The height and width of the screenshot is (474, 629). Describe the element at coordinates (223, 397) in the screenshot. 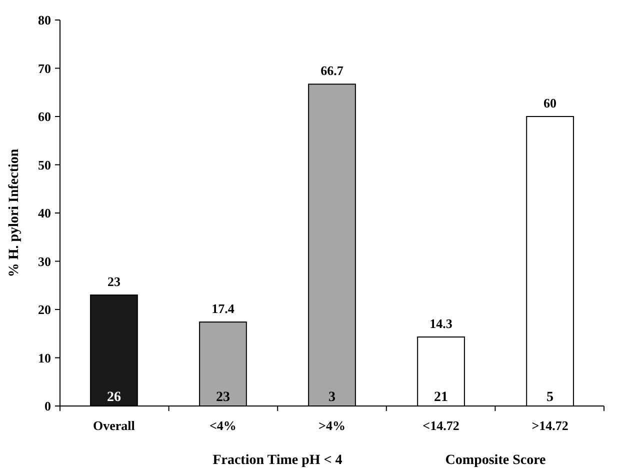

I see `annotation: 23` at that location.